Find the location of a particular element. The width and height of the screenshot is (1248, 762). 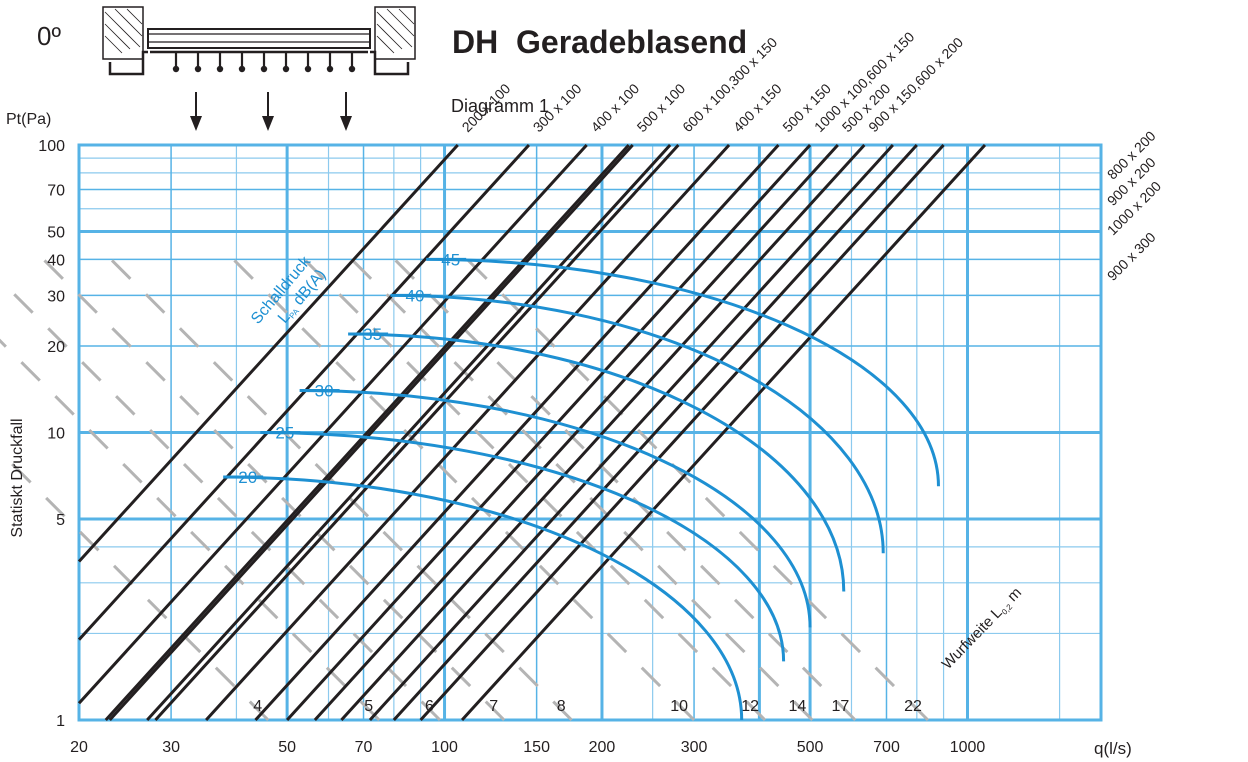

y-axis-title: Statiskt Druckfall is located at coordinates (17, 477).